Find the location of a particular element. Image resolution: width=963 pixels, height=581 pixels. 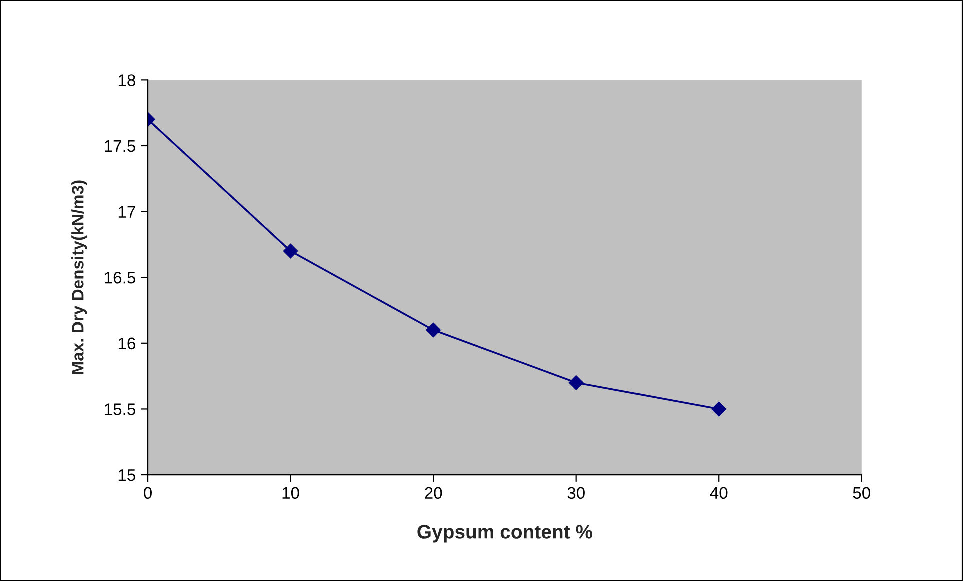

y-tick-label: 16.5 is located at coordinates (120, 278).